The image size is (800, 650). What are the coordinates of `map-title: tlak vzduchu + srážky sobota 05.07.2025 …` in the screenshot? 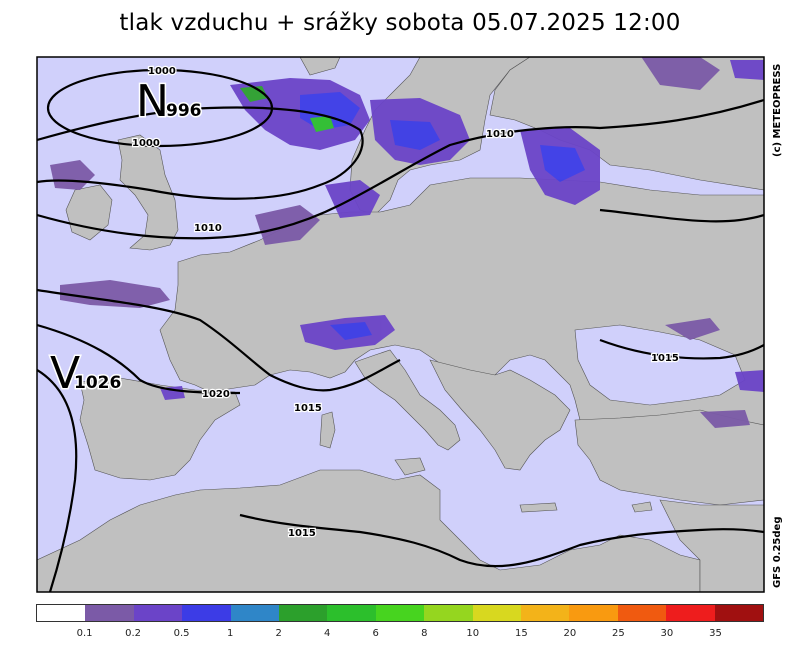 It's located at (400, 23).